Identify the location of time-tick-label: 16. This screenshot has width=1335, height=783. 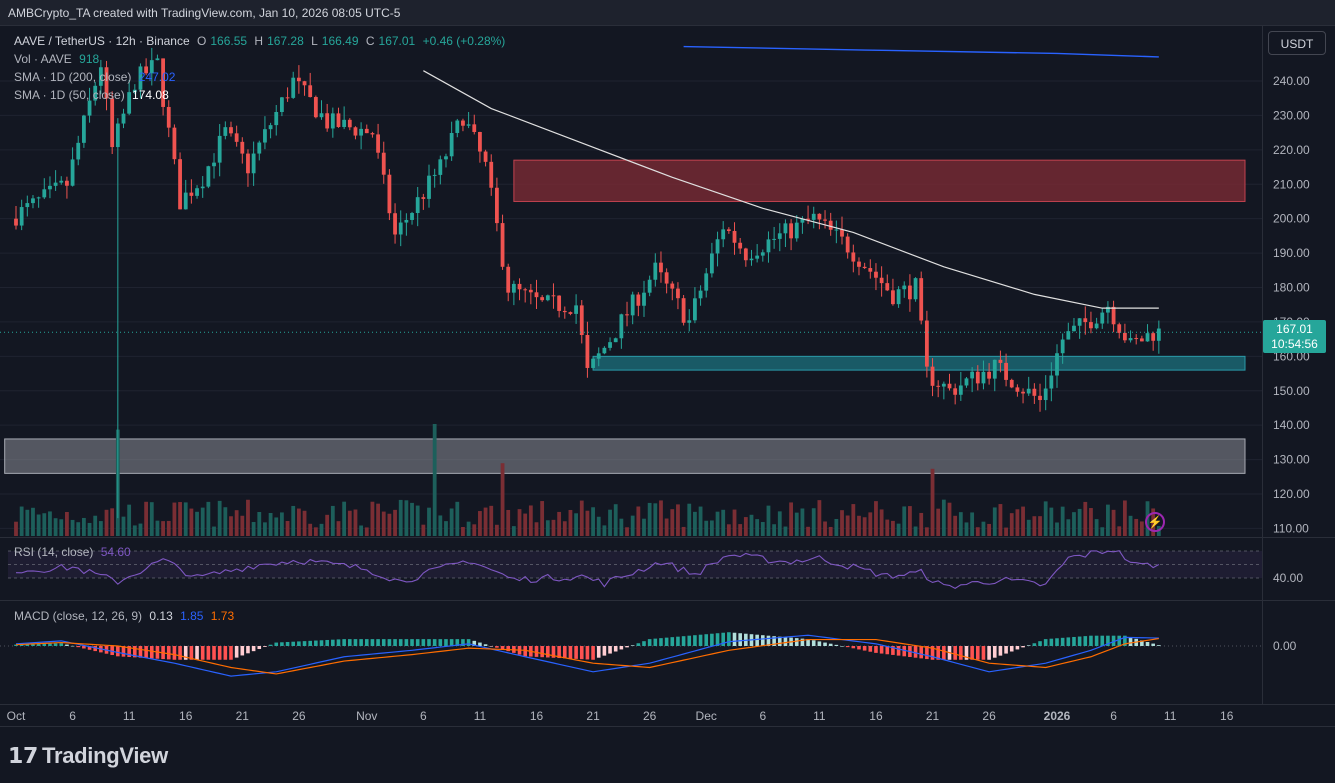
(537, 716).